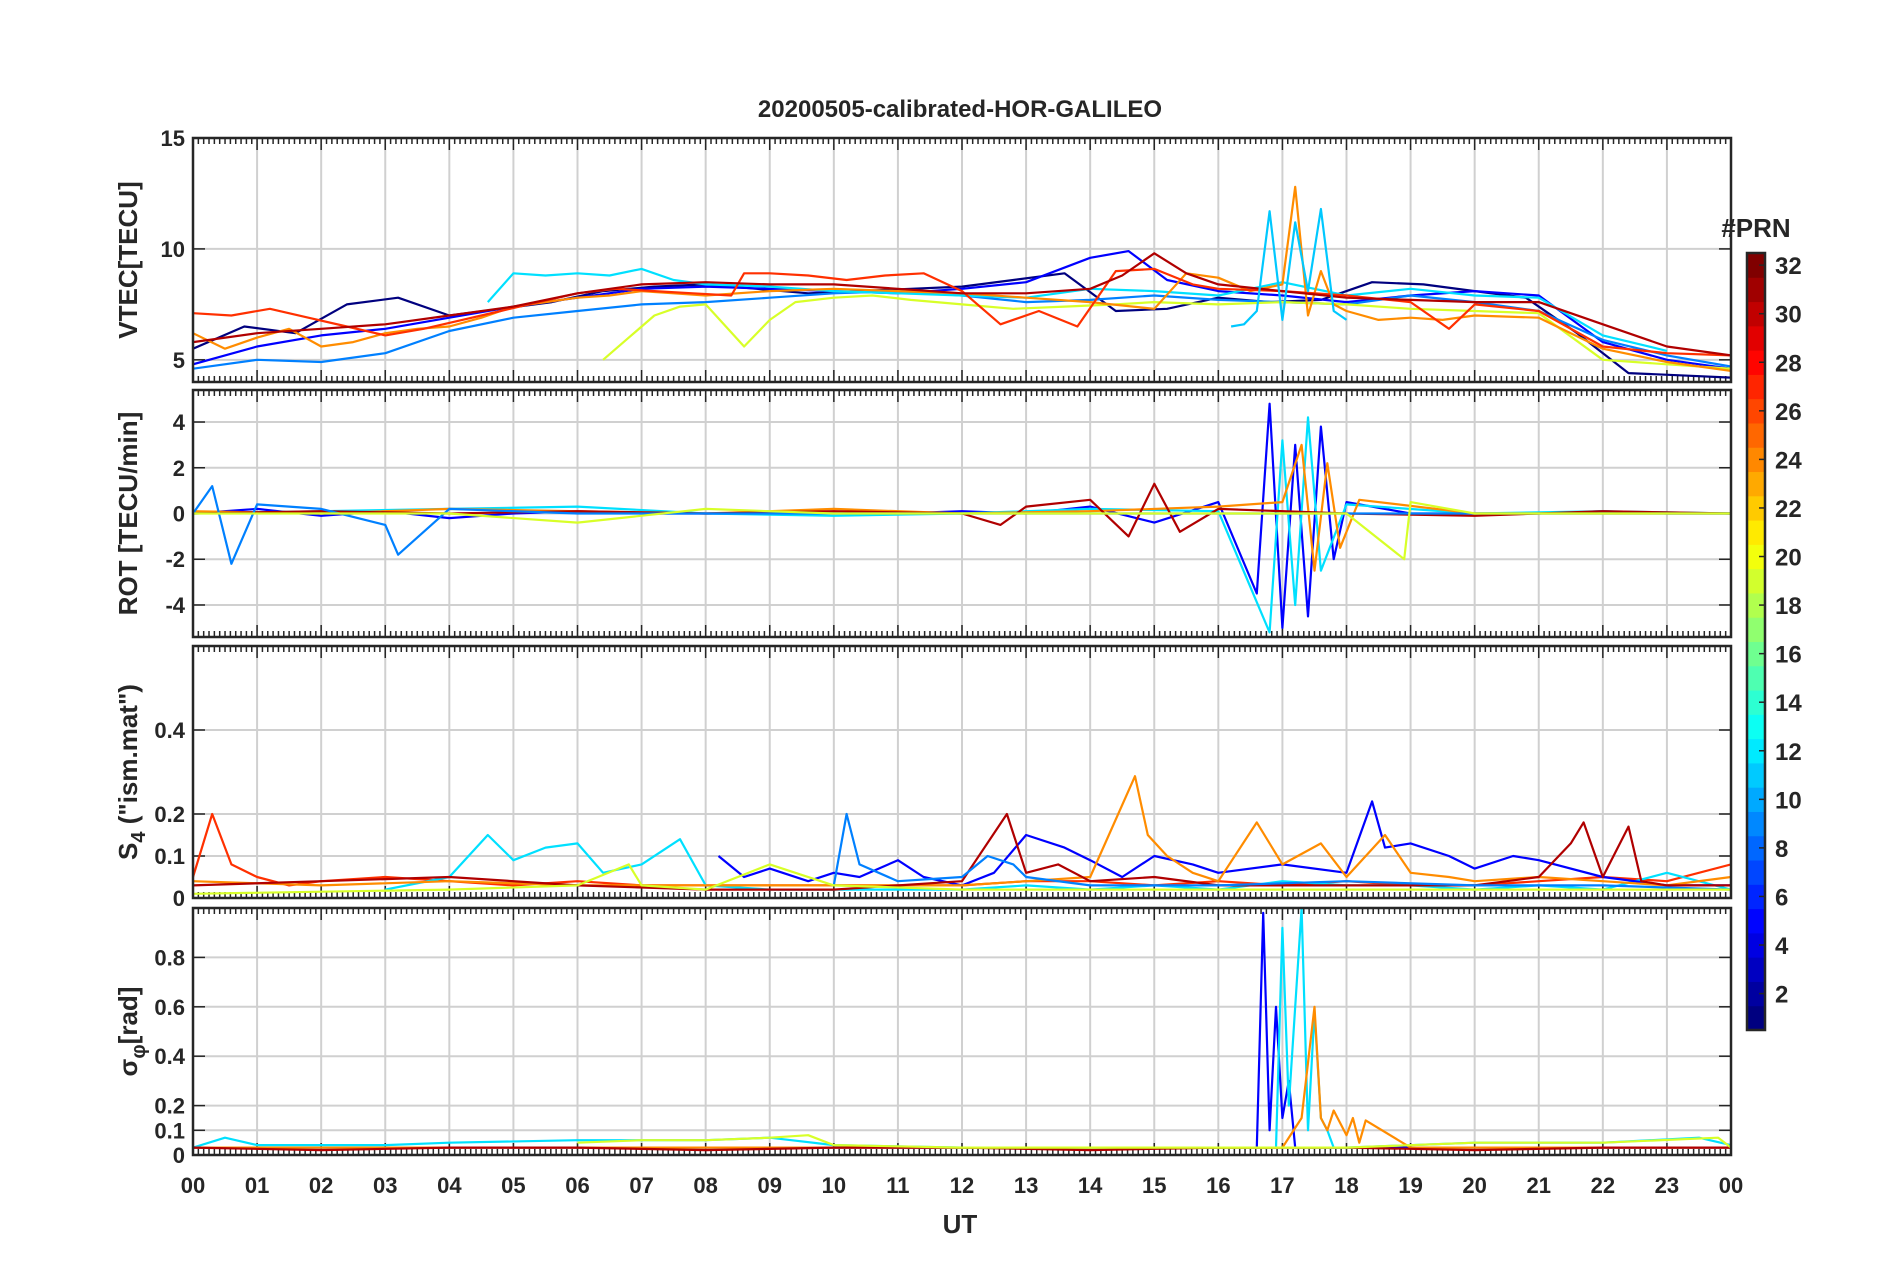  Describe the element at coordinates (577, 1185) in the screenshot. I see `x-tick-label: 06` at that location.